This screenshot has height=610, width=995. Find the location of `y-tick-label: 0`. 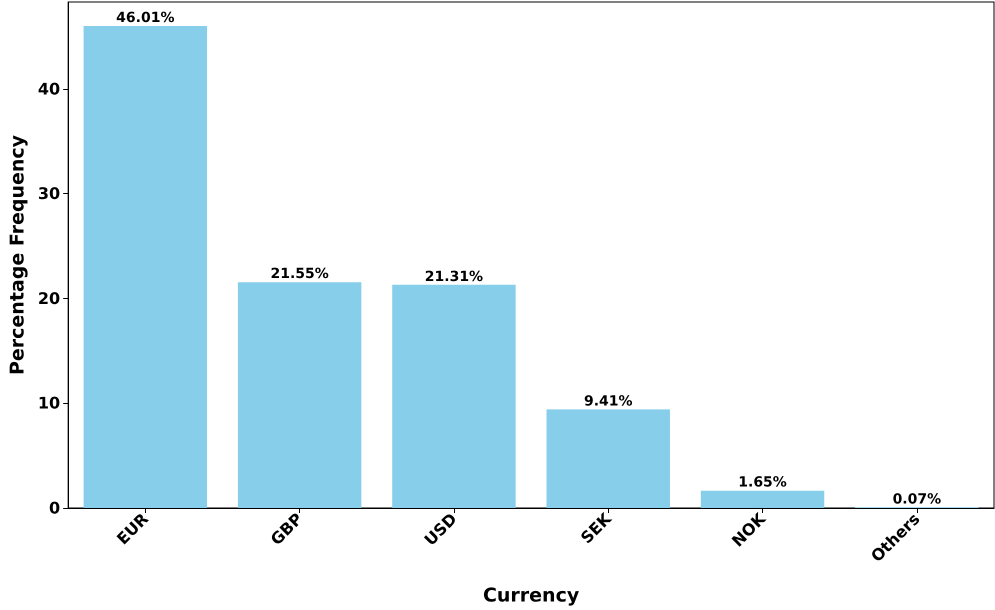

y-tick-label: 0 is located at coordinates (54, 508).